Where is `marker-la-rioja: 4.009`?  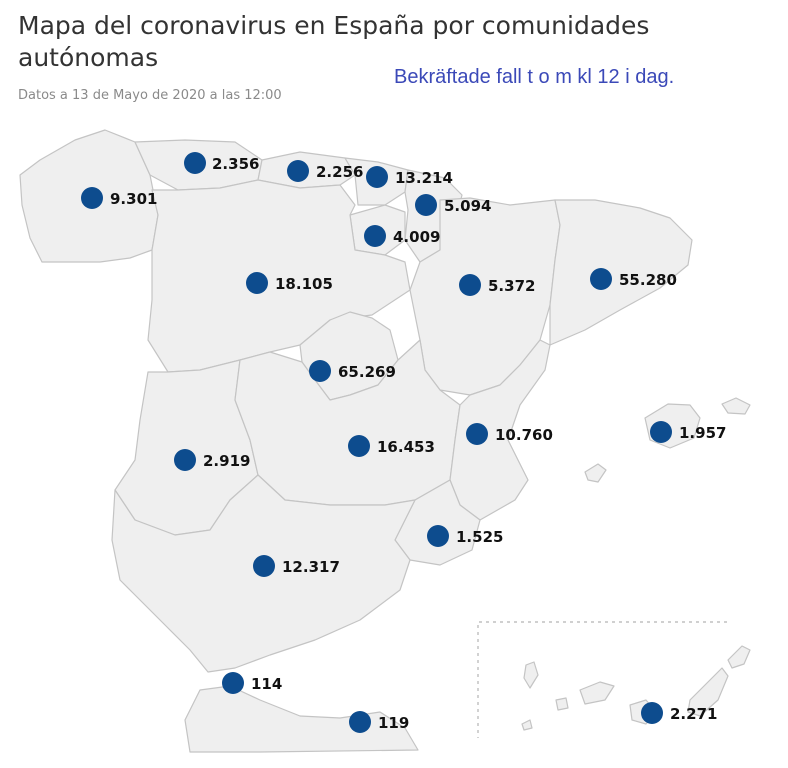 marker-la-rioja: 4.009 is located at coordinates (402, 236).